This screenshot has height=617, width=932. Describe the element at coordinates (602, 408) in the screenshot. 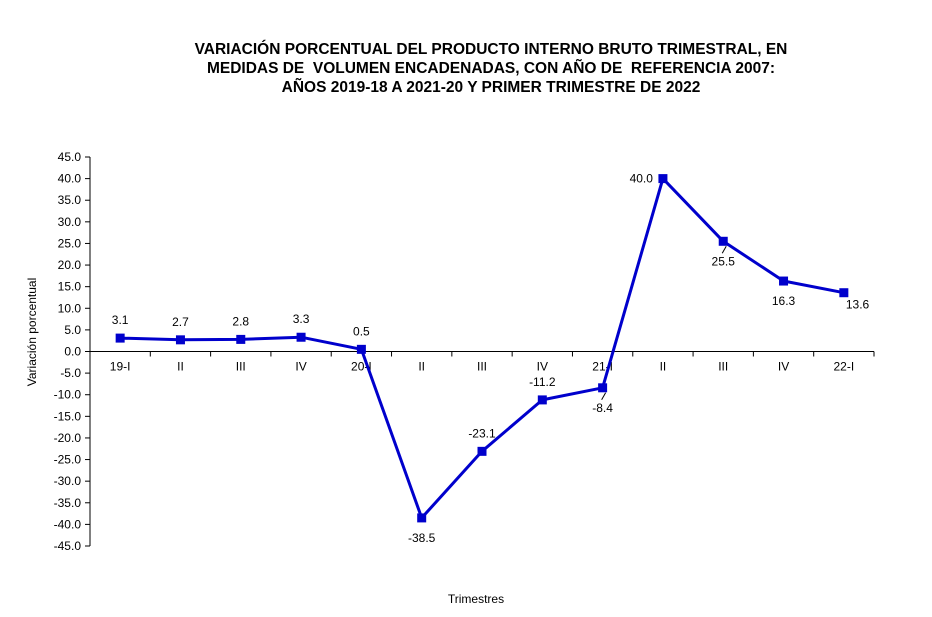

I see `data-label: -8.4` at that location.